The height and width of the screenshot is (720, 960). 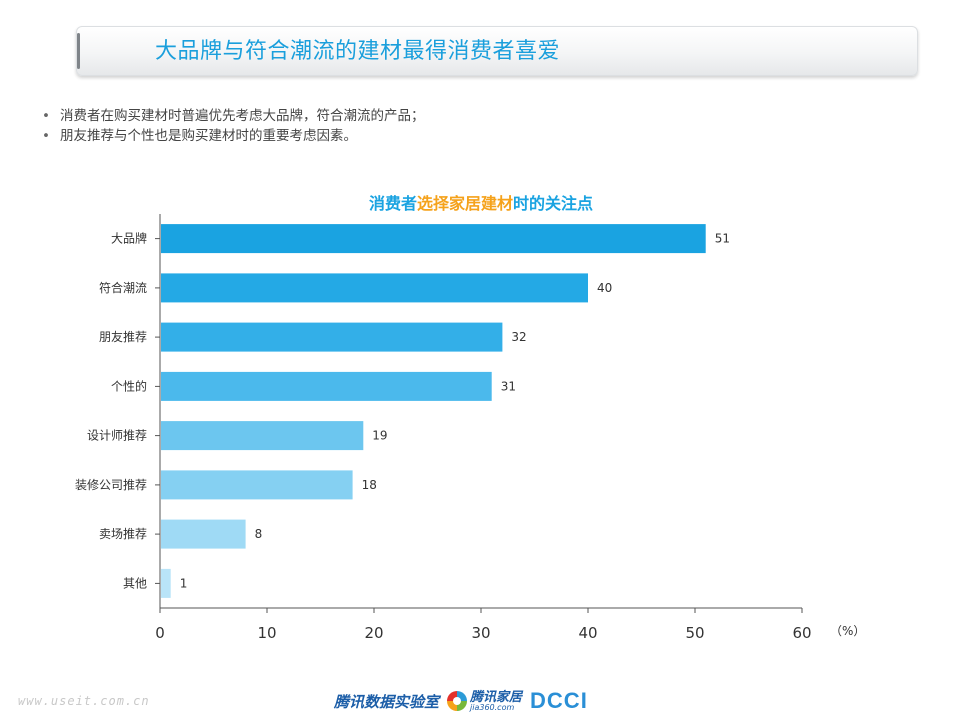 What do you see at coordinates (379, 436) in the screenshot?
I see `data-label: 19` at bounding box center [379, 436].